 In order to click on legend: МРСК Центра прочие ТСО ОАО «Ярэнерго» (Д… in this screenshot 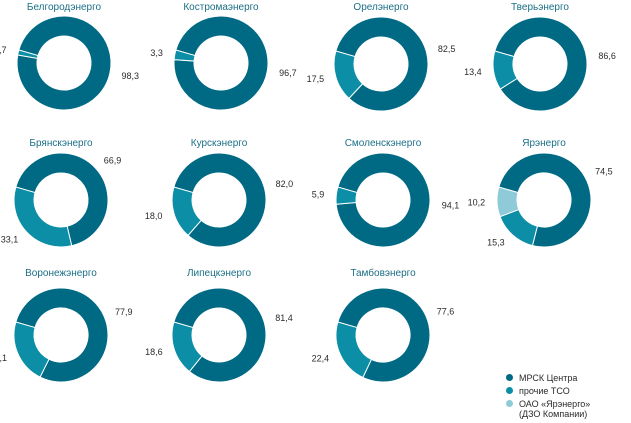, I will do `click(568, 397)`.